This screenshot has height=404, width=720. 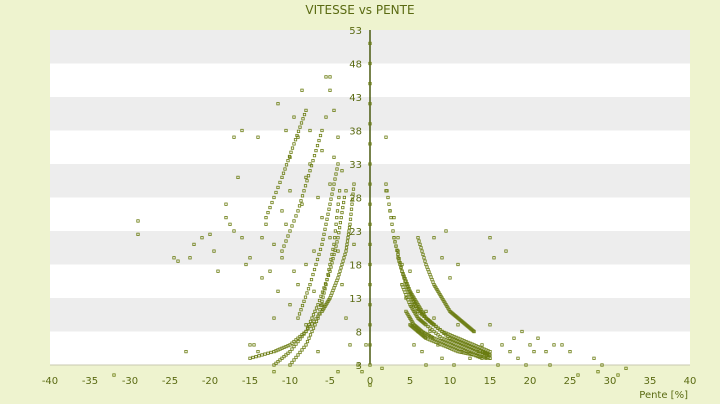 I want to click on x-tick-label: 15, so click(x=490, y=381).